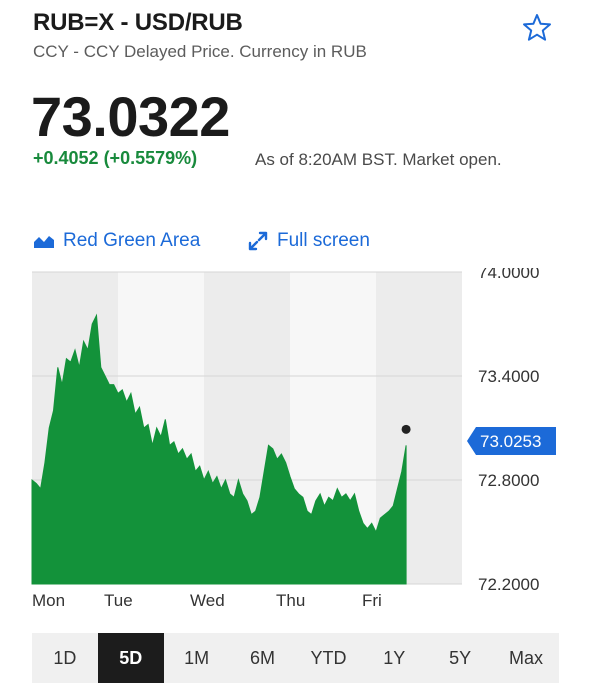  I want to click on star-icon, so click(537, 28).